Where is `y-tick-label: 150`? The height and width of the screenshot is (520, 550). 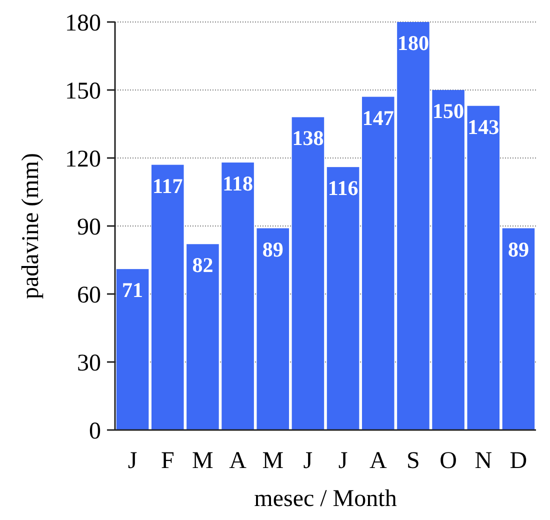
y-tick-label: 150 is located at coordinates (83, 91).